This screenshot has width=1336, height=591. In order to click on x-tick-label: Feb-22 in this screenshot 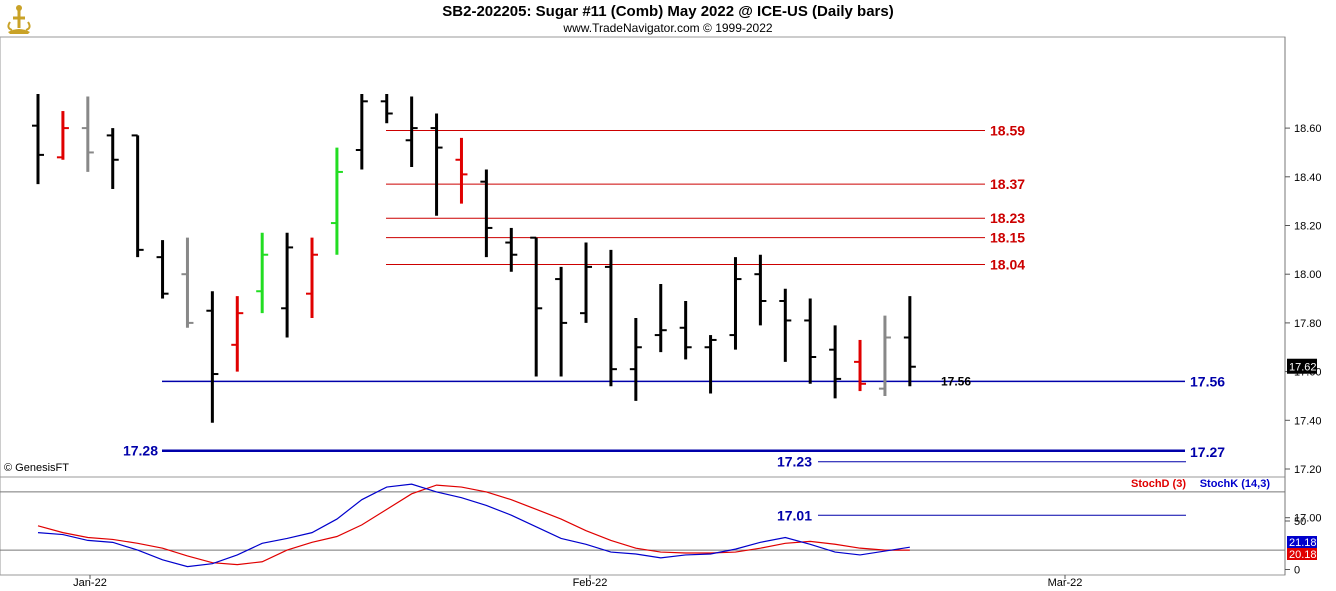, I will do `click(590, 583)`.